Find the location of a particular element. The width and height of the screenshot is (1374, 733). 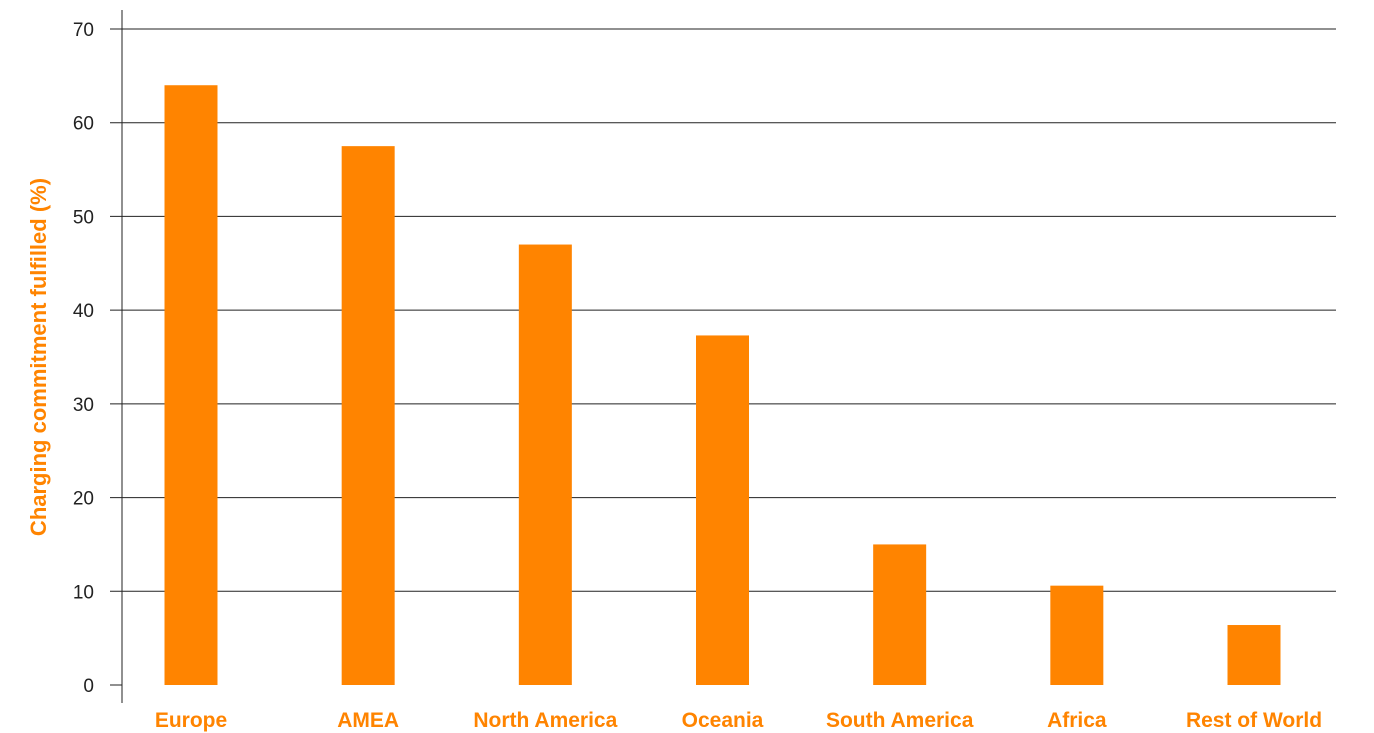

y-tick-label: 0 is located at coordinates (88, 686).